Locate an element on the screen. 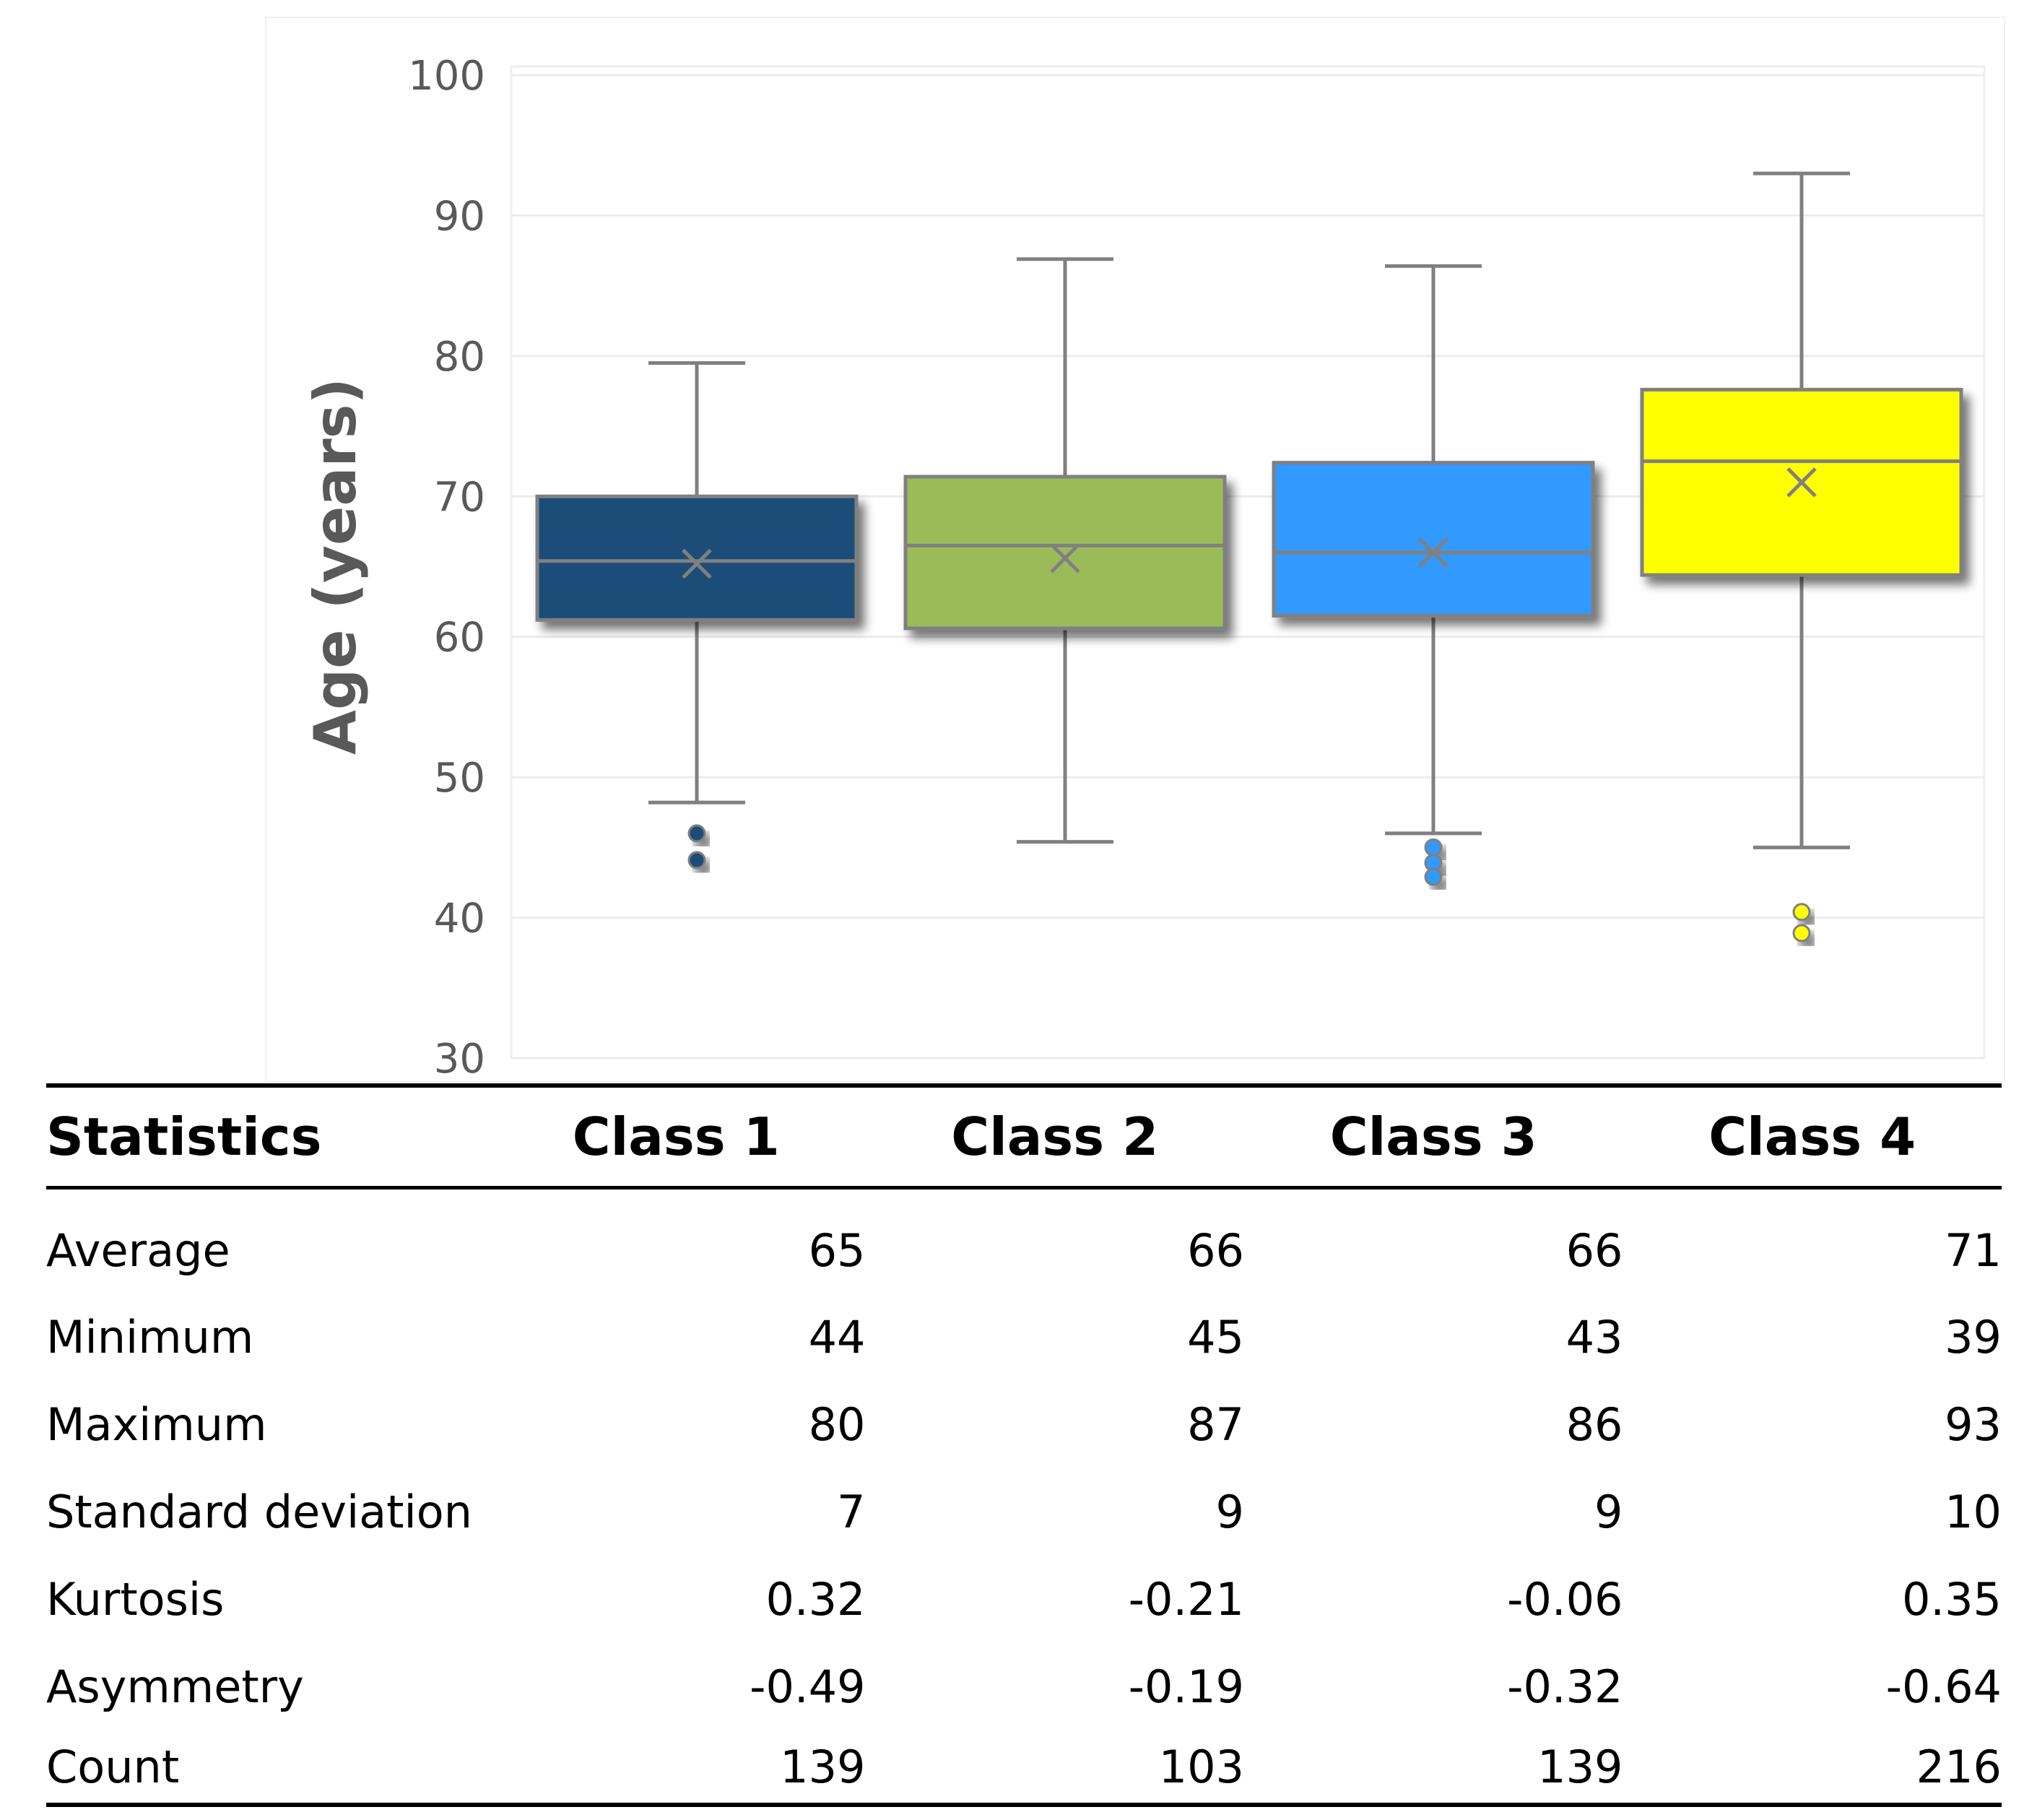 This screenshot has height=1820, width=2037. cell-value: -0.19 is located at coordinates (1186, 1686).